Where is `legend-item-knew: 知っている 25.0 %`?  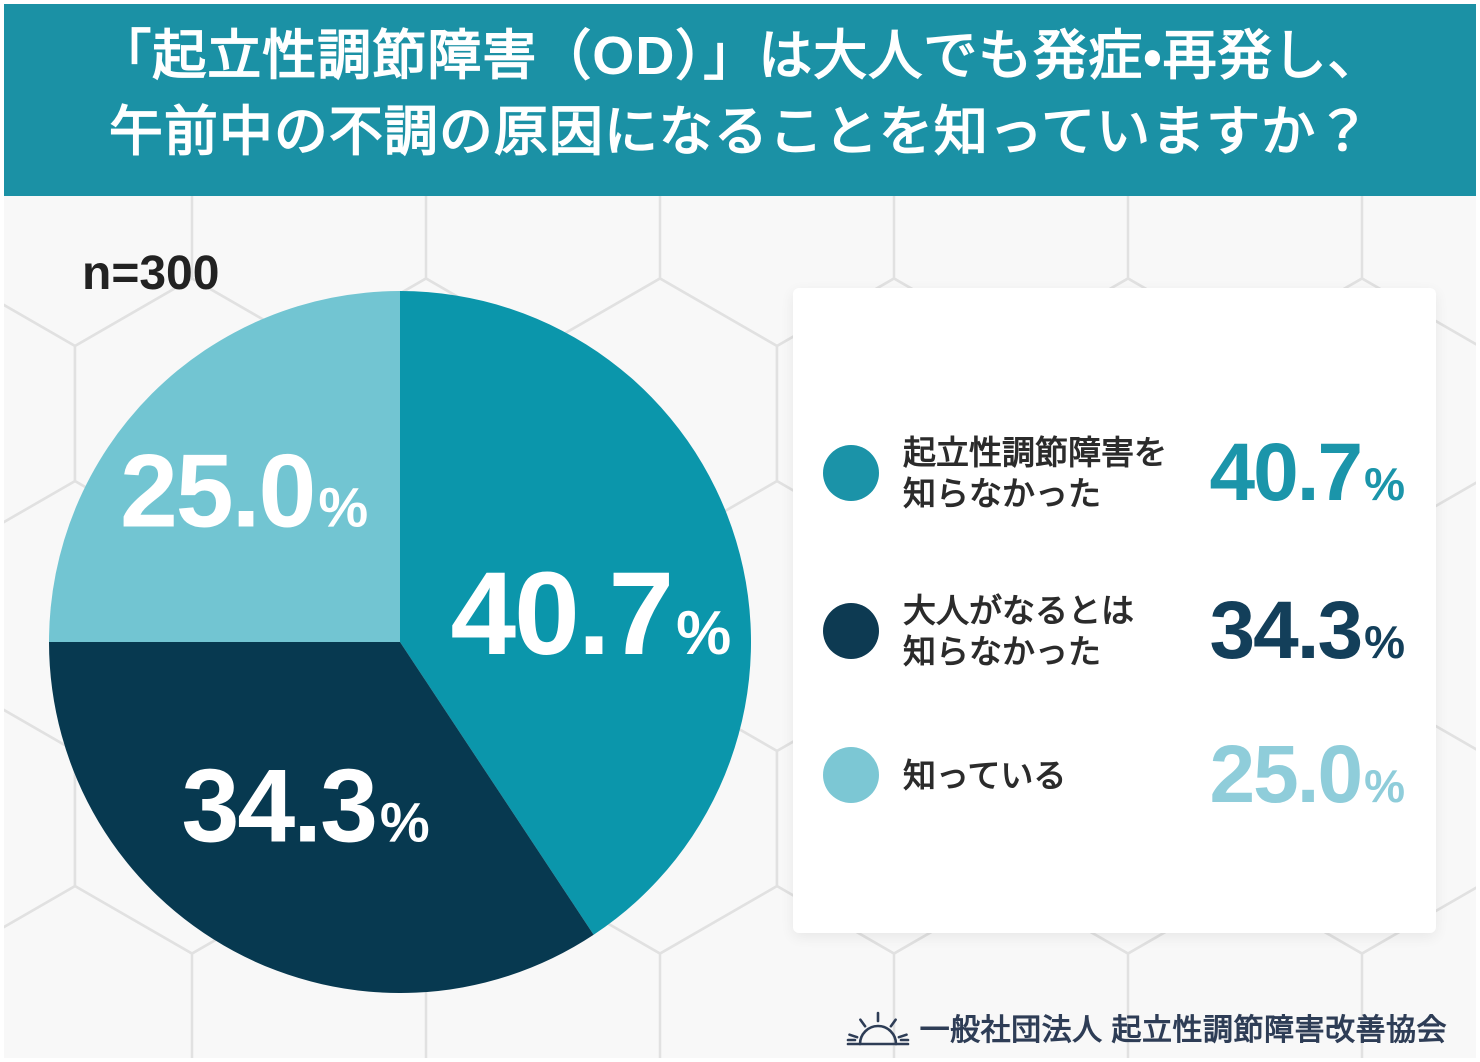
legend-item-knew: 知っている 25.0 % is located at coordinates (1114, 775).